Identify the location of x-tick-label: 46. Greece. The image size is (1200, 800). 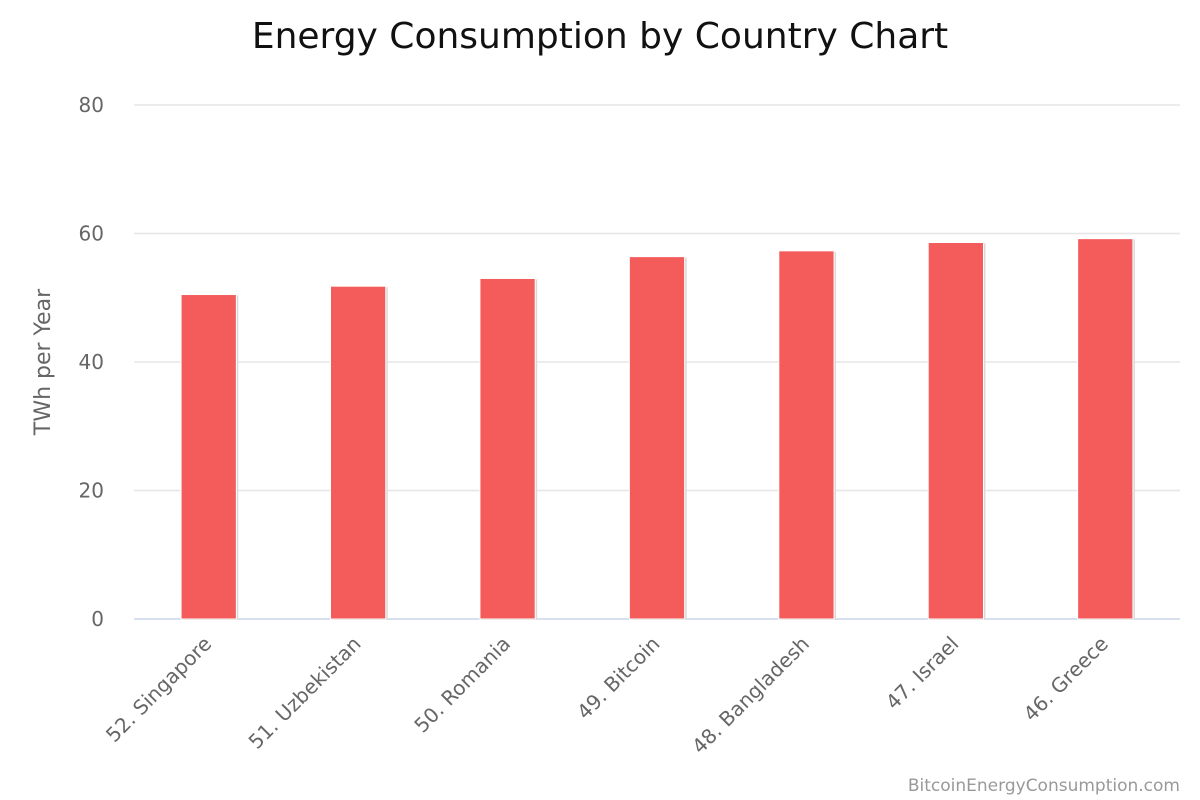
(1066, 679).